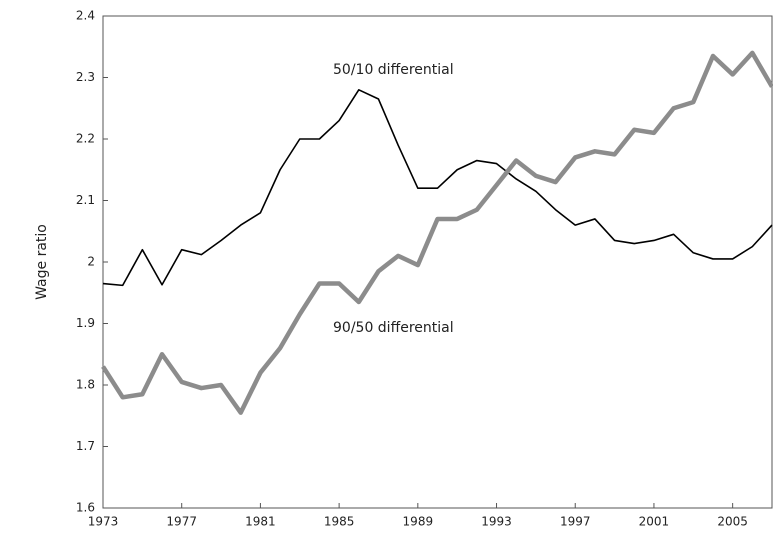  Describe the element at coordinates (85, 200) in the screenshot. I see `y-tick-label: 2.1` at that location.